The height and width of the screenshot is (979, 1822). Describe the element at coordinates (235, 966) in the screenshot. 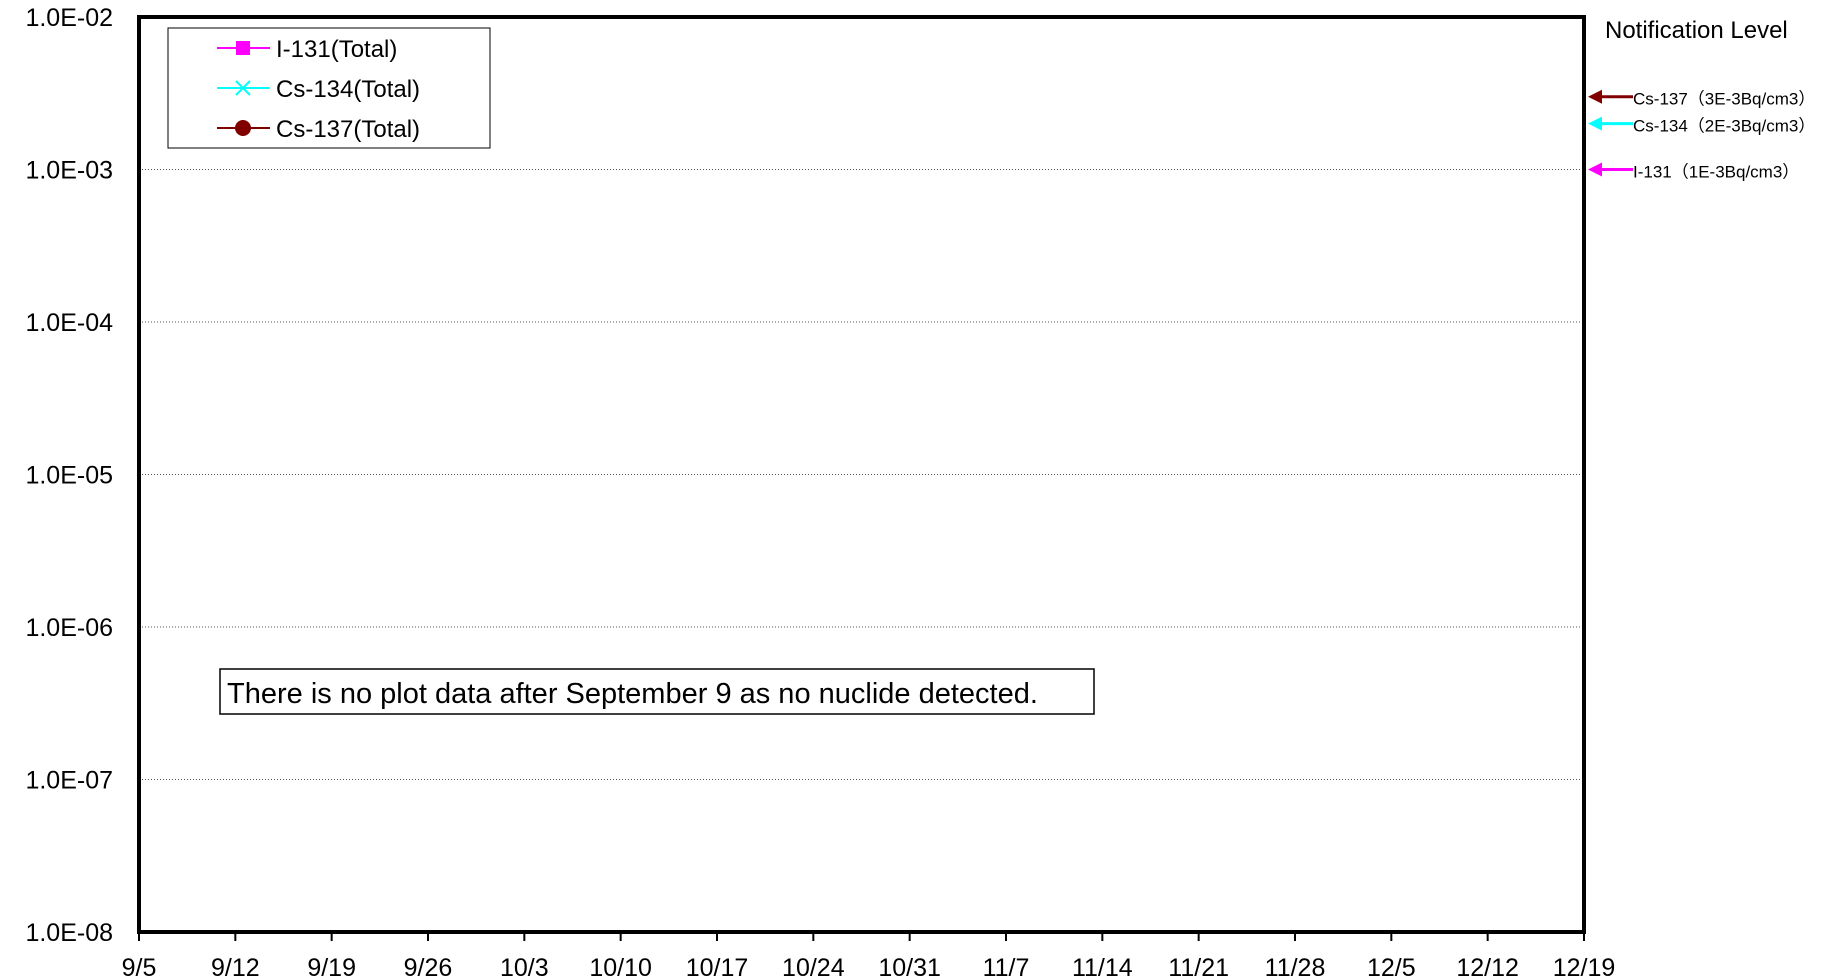

I see `x-tick-label: 9/12` at that location.